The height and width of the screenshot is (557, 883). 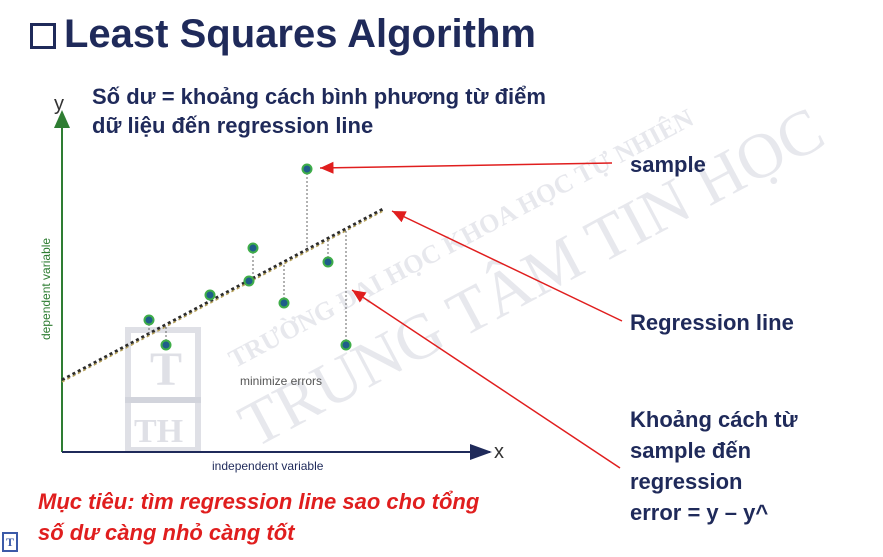 What do you see at coordinates (691, 450) in the screenshot?
I see `distance-label-line: sample đến` at bounding box center [691, 450].